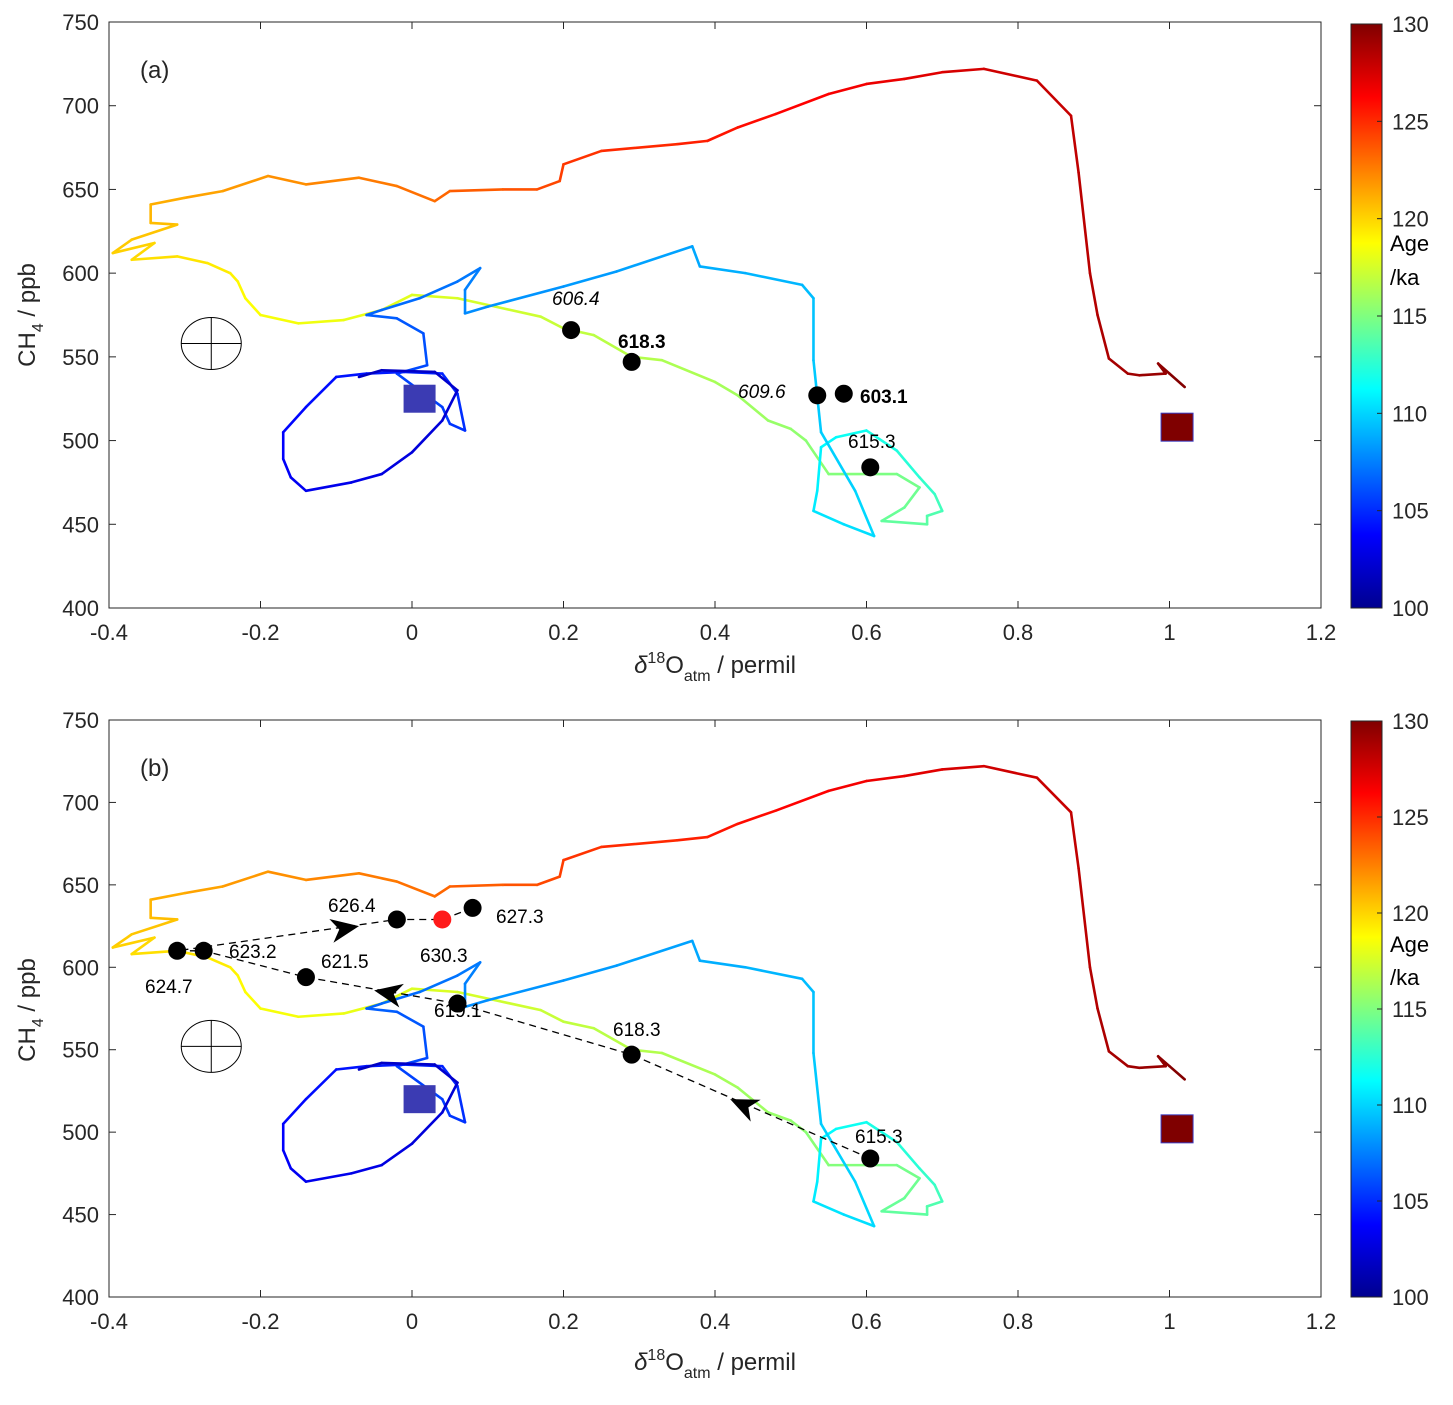 This screenshot has height=1405, width=1453. I want to click on panel-a-end-marker, so click(419, 398).